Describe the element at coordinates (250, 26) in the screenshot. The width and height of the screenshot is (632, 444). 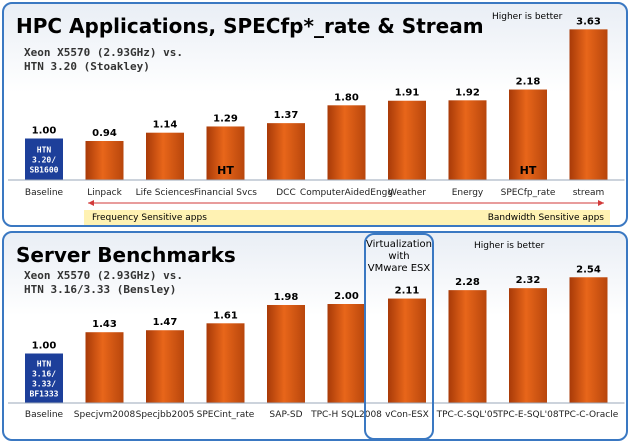
I see `hpc-chart-title: HPC Applications, SPECfp*_rate & Stream` at that location.